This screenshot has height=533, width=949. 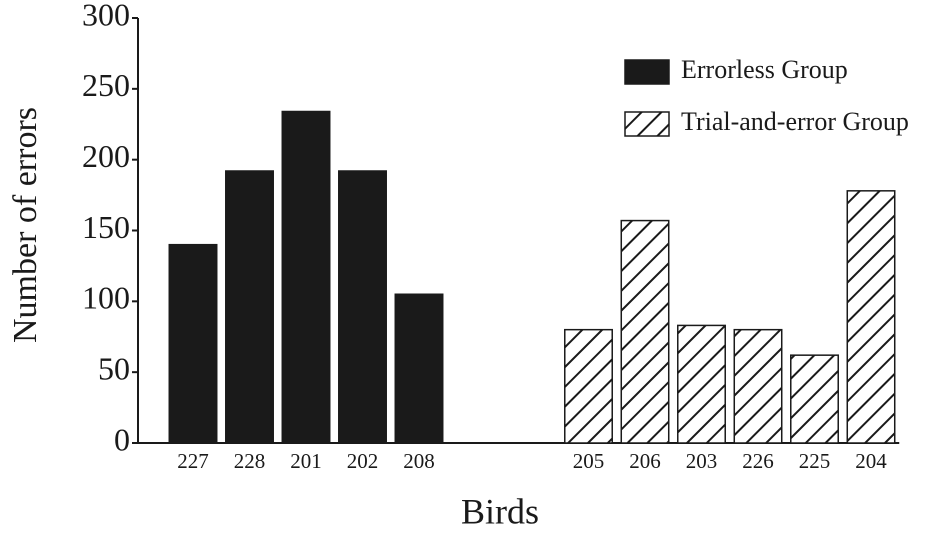 I want to click on x-axis-label: Birds, so click(x=500, y=511).